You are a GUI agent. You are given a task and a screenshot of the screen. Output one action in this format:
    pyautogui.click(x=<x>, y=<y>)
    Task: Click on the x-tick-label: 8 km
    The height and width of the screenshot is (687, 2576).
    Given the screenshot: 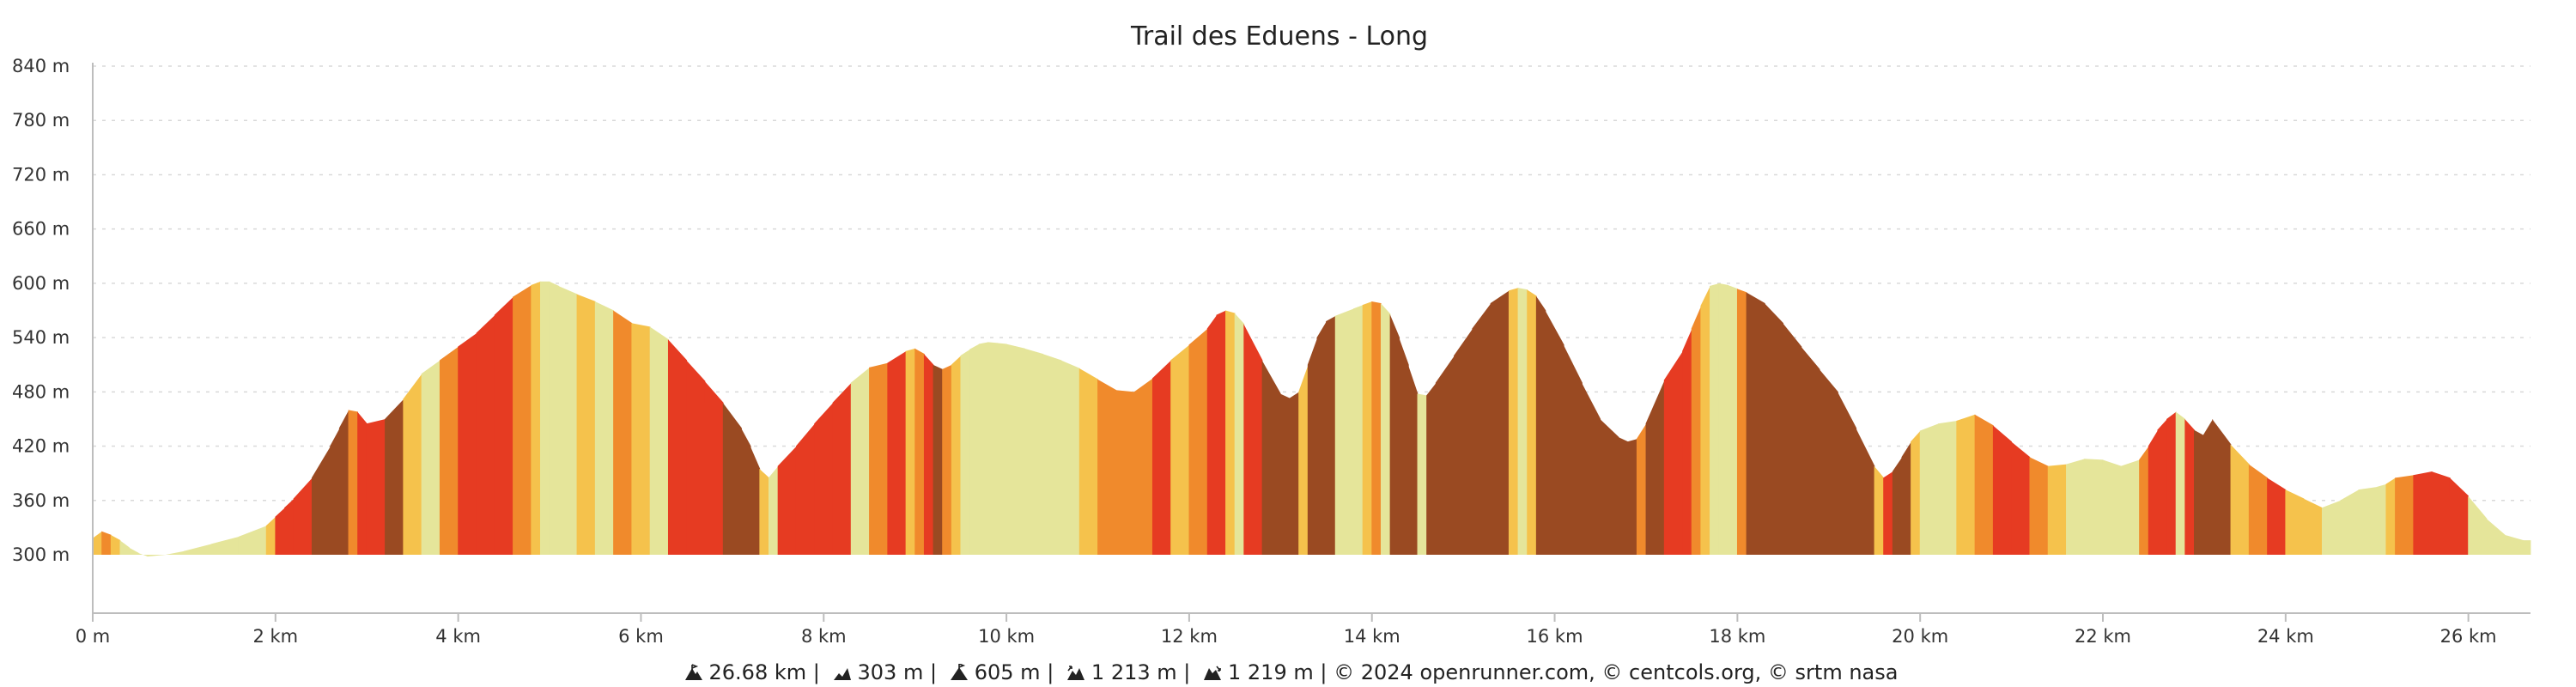 What is the action you would take?
    pyautogui.click(x=824, y=636)
    